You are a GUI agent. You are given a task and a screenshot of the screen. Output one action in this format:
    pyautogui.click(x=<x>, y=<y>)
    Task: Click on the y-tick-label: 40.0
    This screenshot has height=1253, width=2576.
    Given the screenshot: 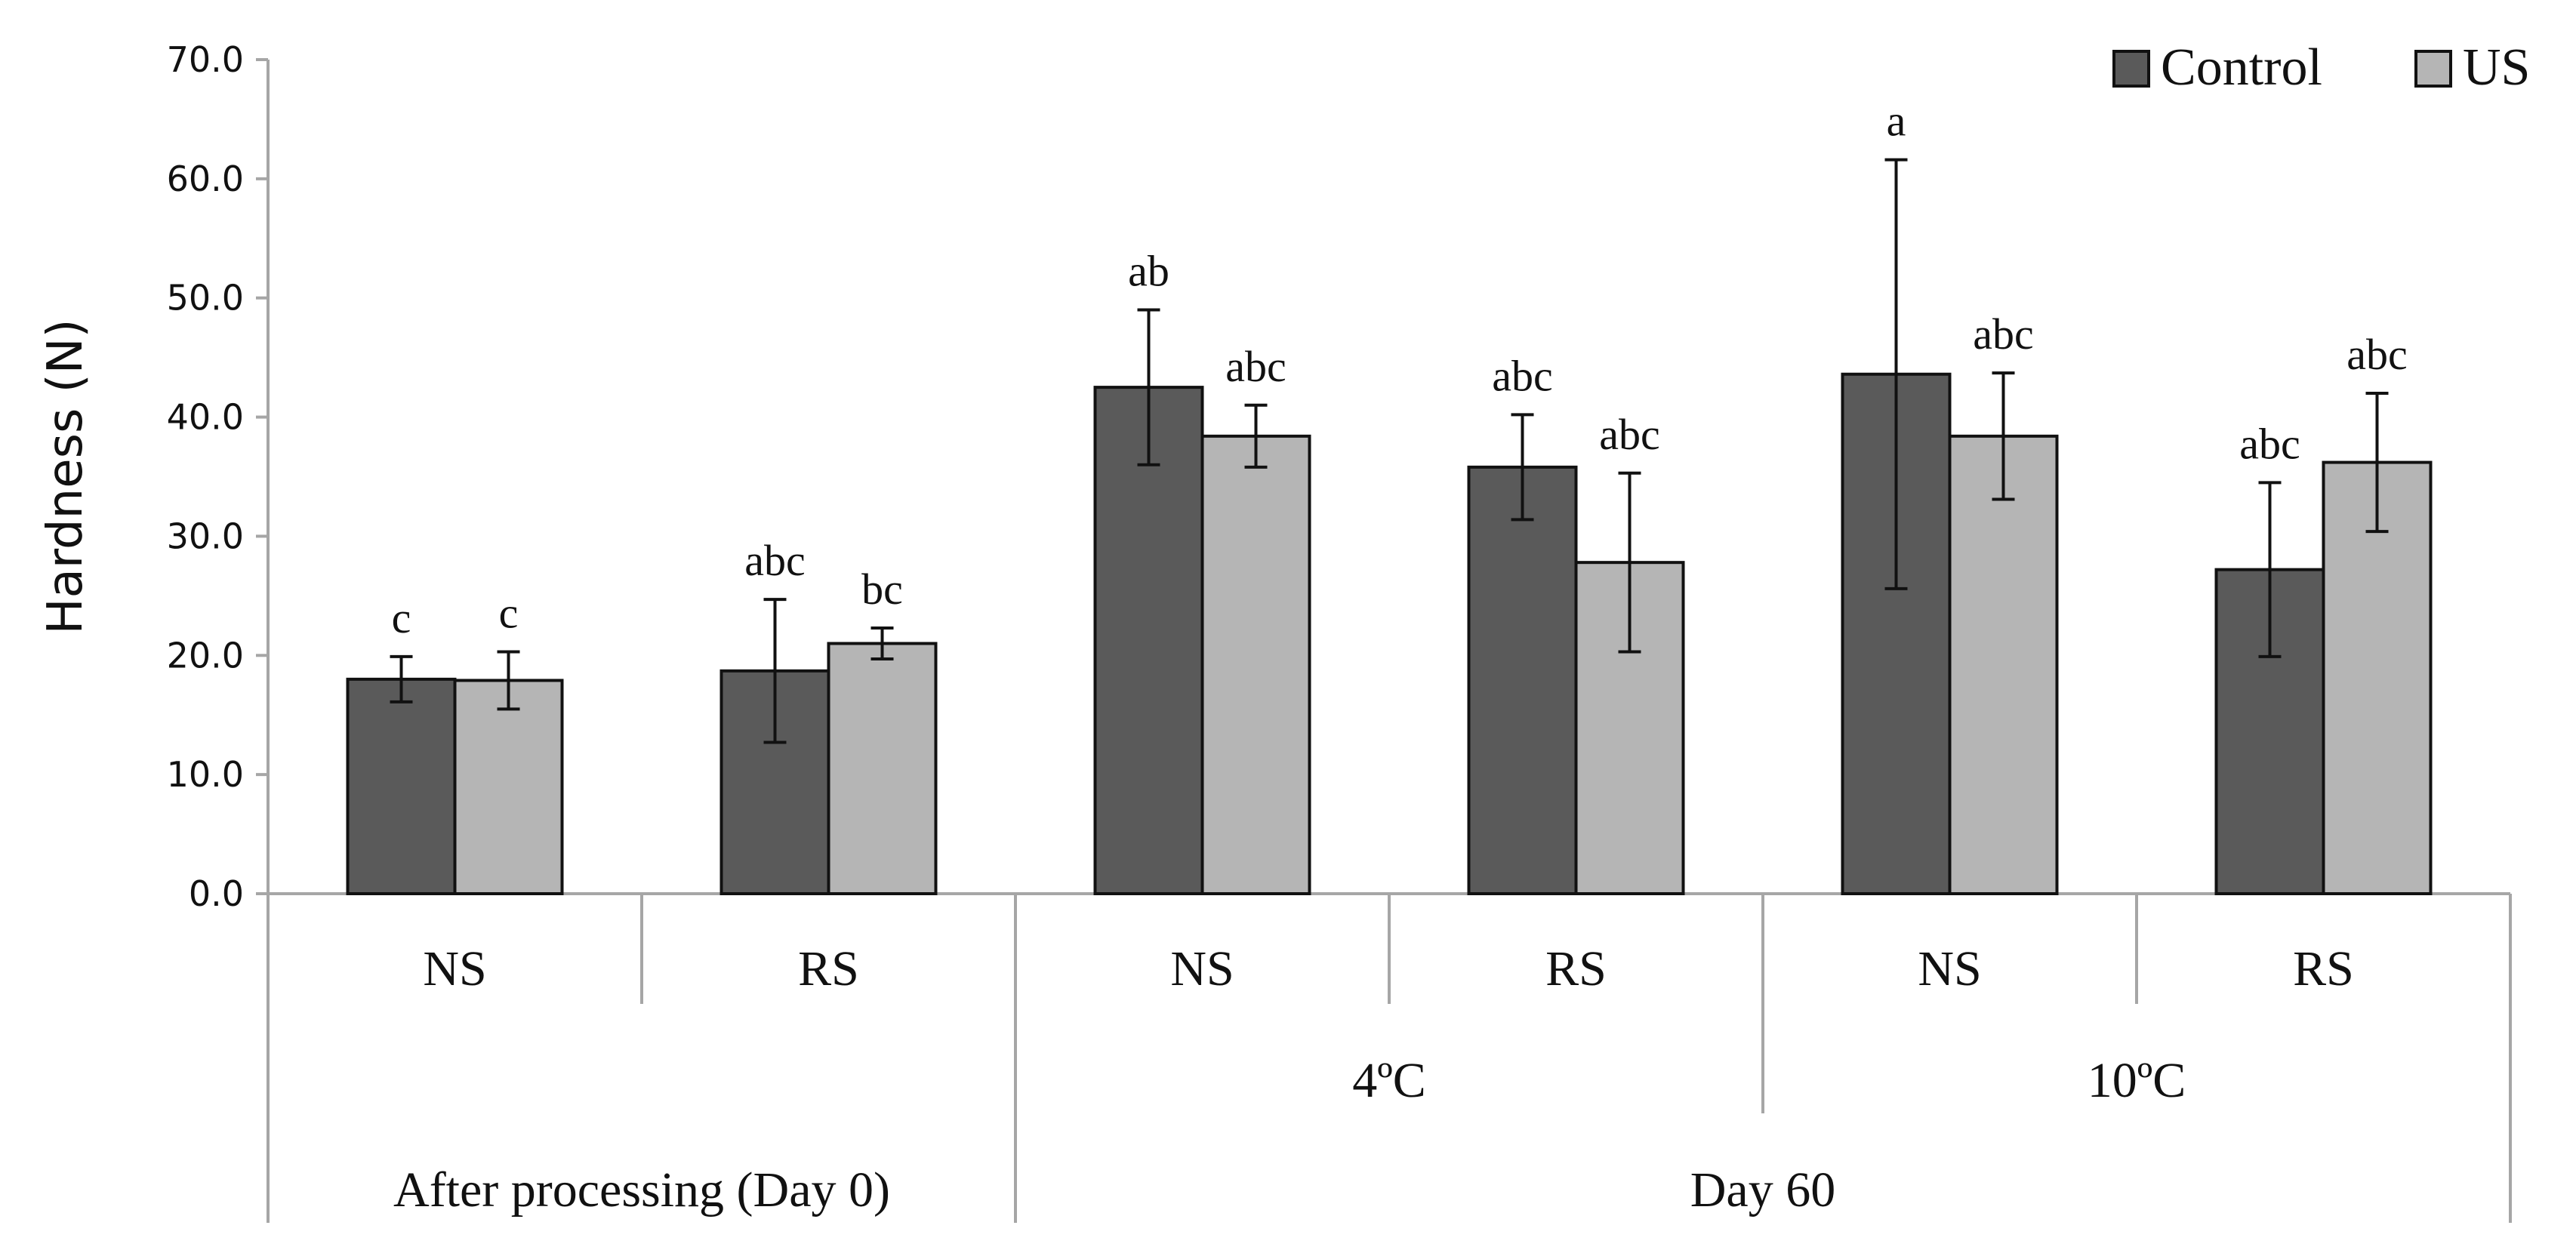 What is the action you would take?
    pyautogui.click(x=205, y=418)
    